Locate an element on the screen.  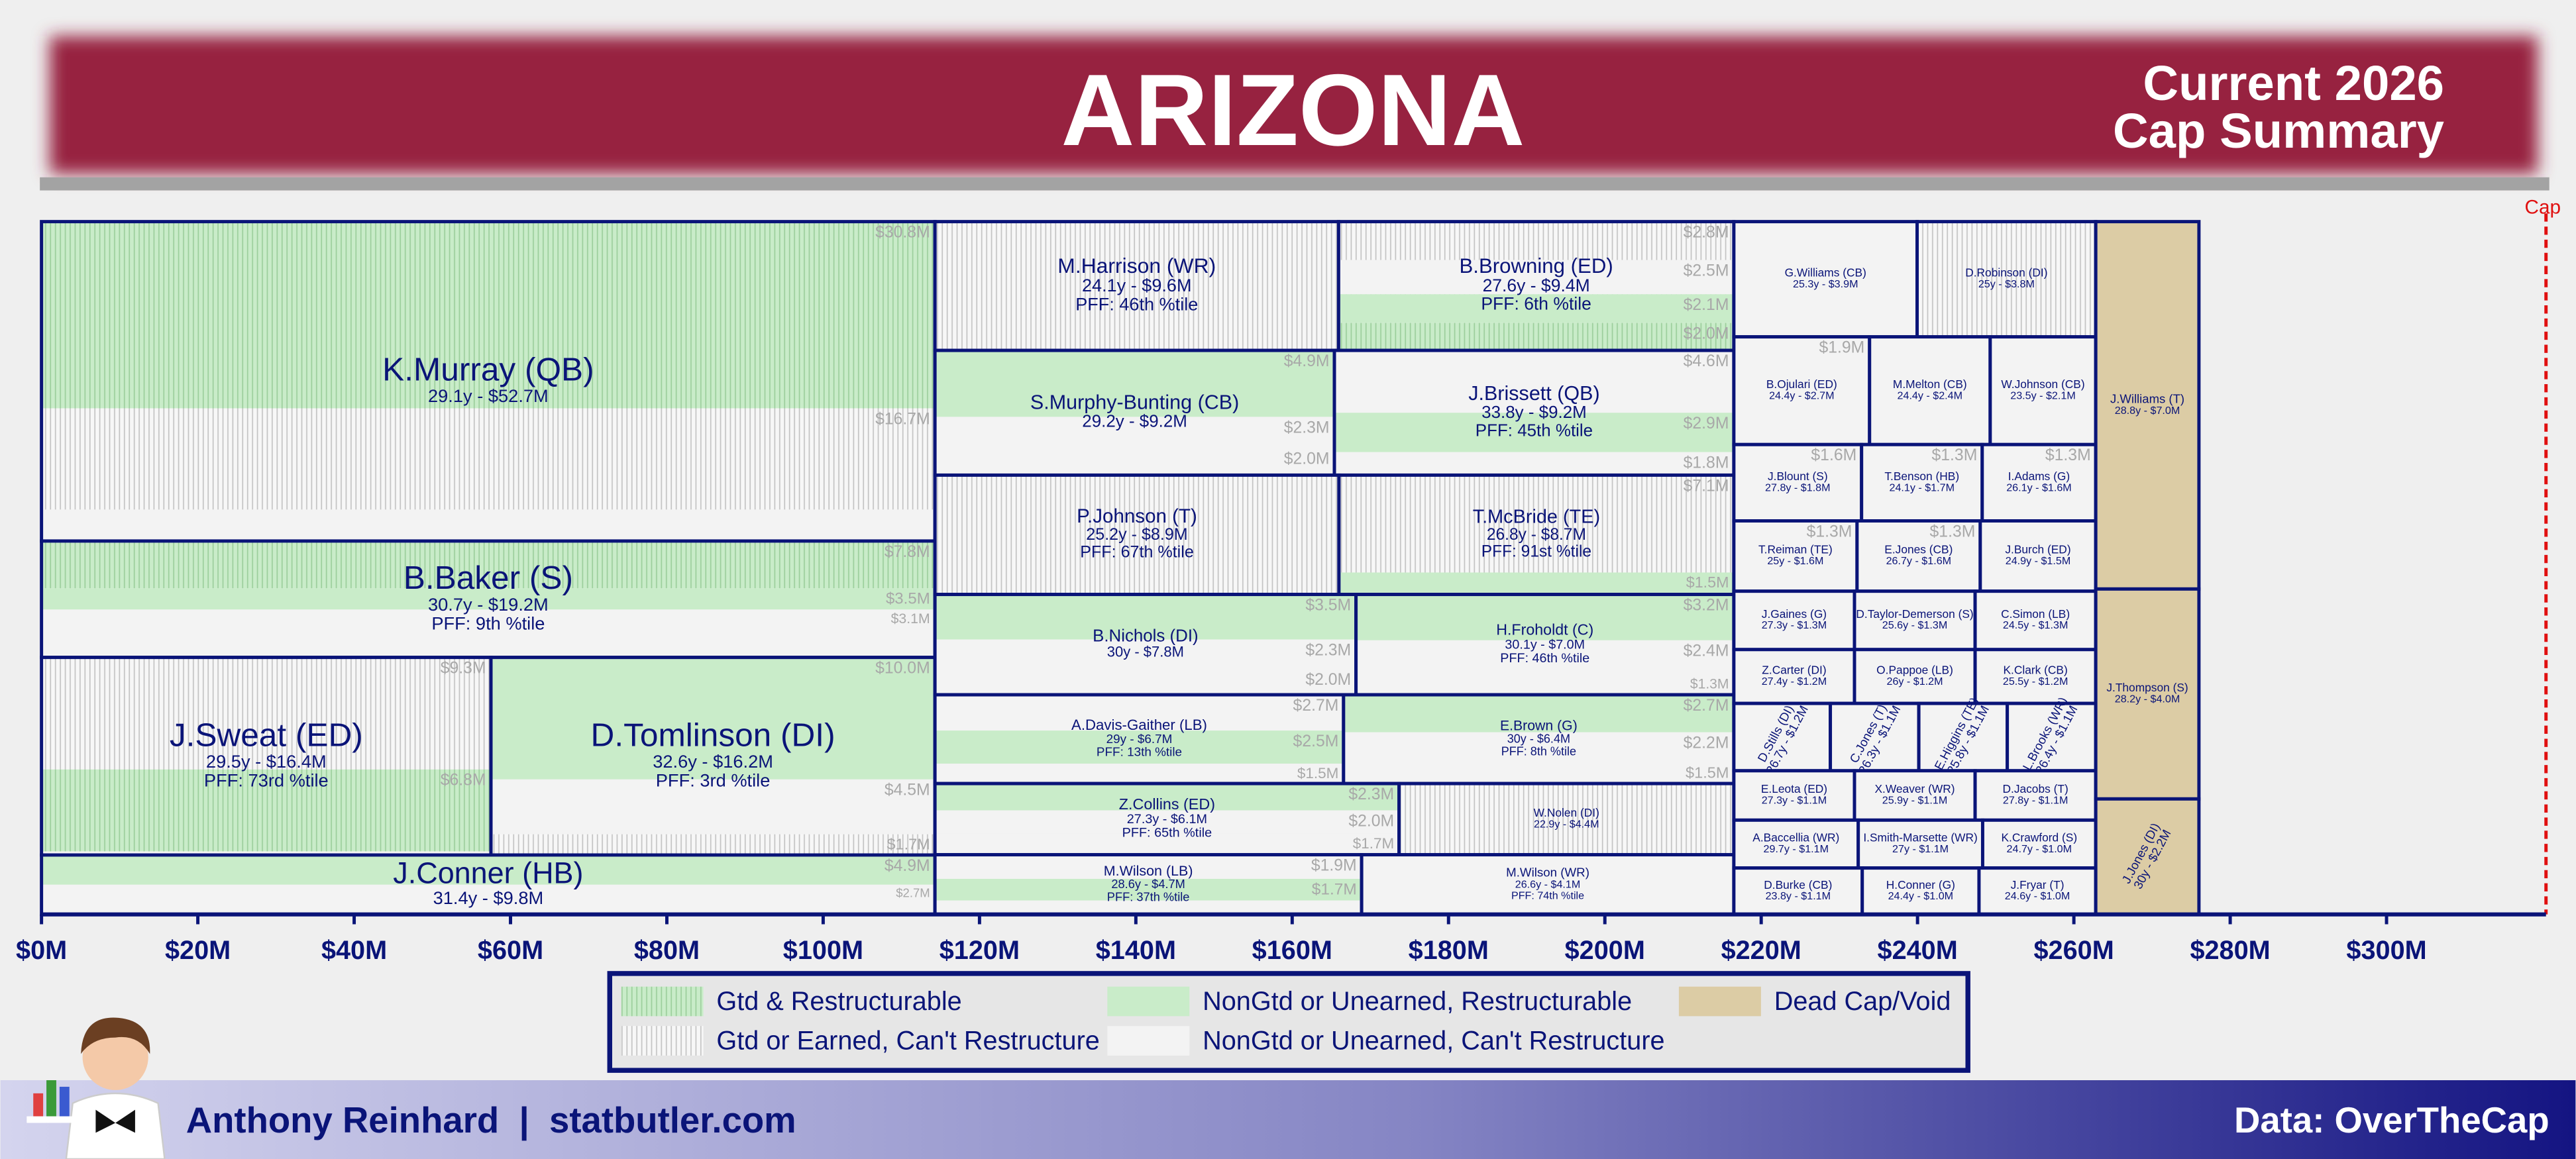
player-name: J.Brissett (QB) is located at coordinates (1533, 393).